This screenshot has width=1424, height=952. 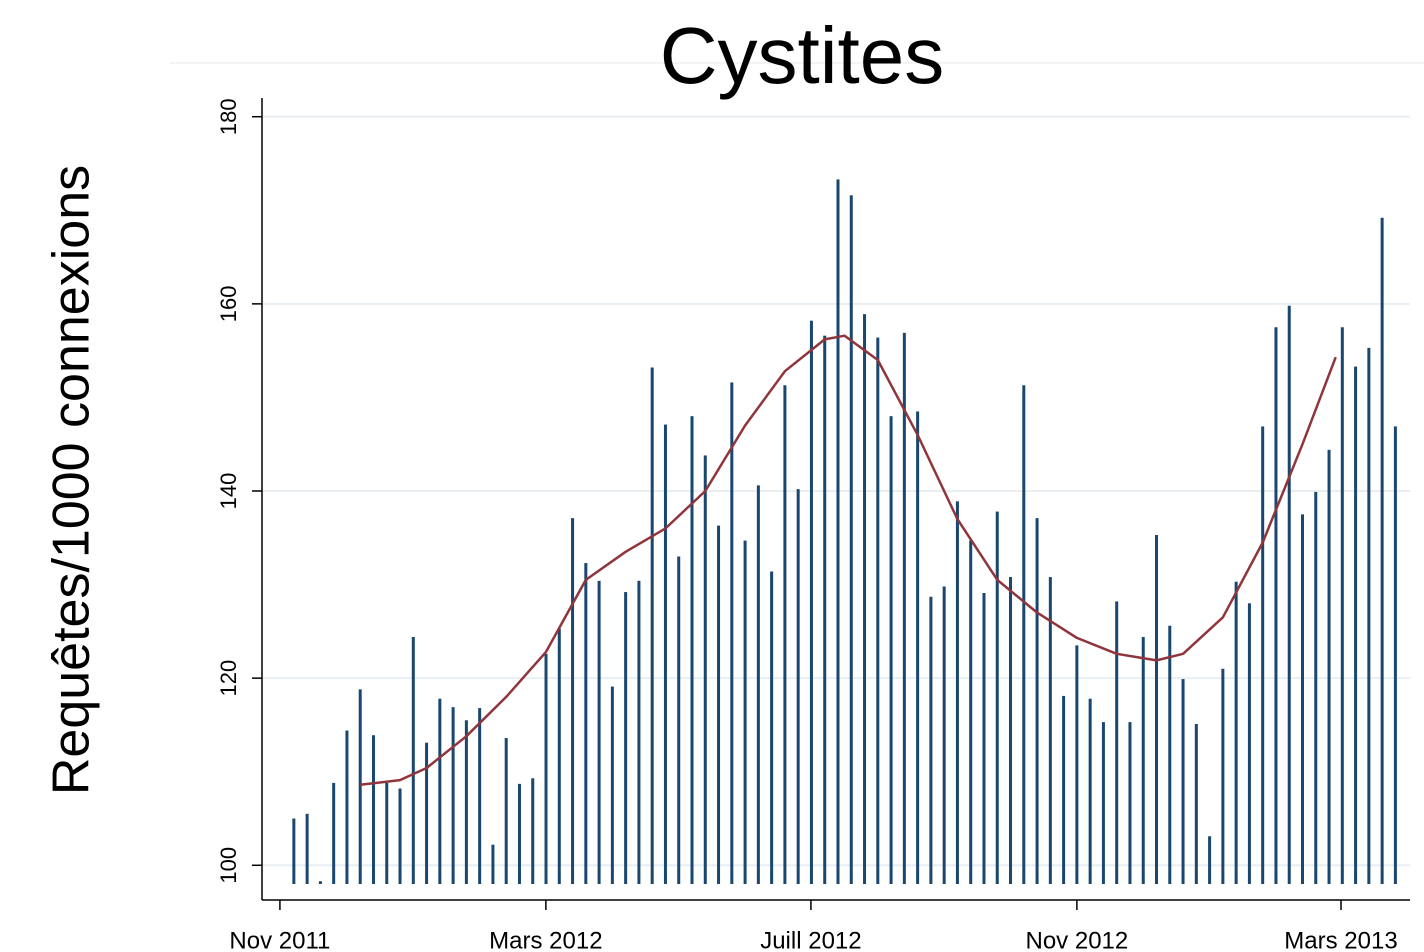 What do you see at coordinates (1340, 939) in the screenshot?
I see `x-tick-label: Mars 2013` at bounding box center [1340, 939].